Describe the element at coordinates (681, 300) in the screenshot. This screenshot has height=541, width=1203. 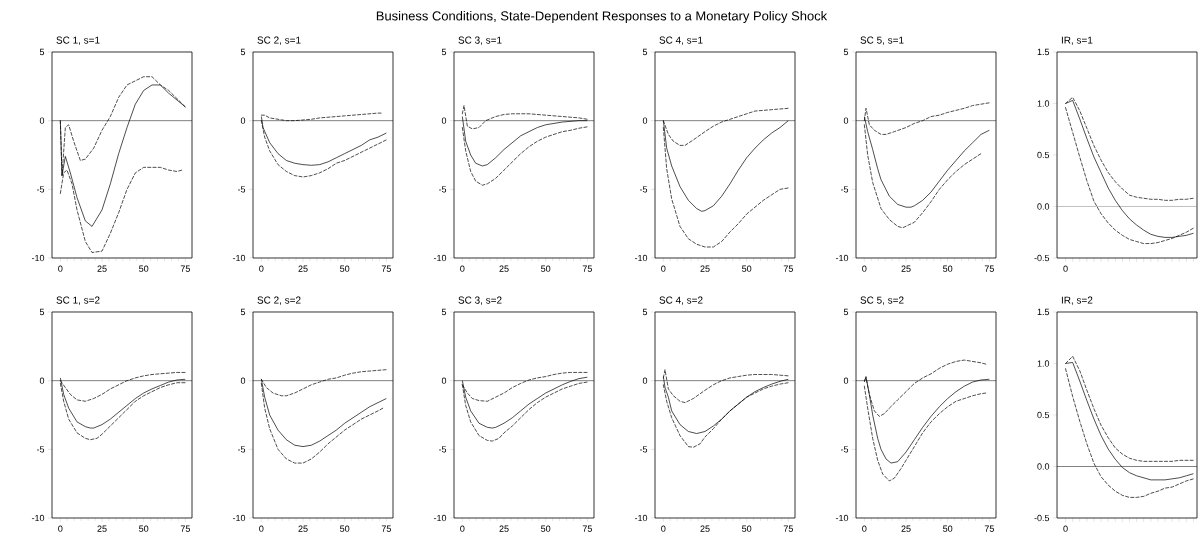
I see `chart-title: SC 4, s=2` at that location.